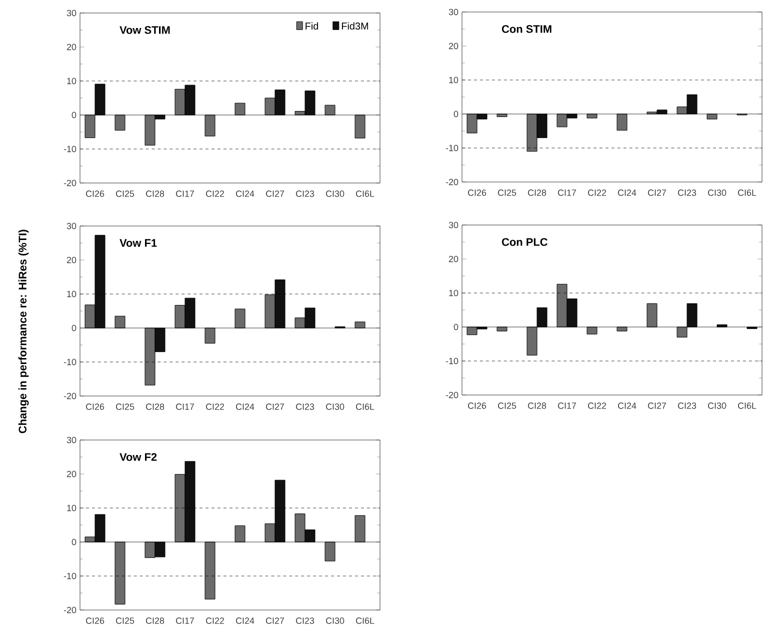  Describe the element at coordinates (145, 30) in the screenshot. I see `text: Vow STIM` at that location.